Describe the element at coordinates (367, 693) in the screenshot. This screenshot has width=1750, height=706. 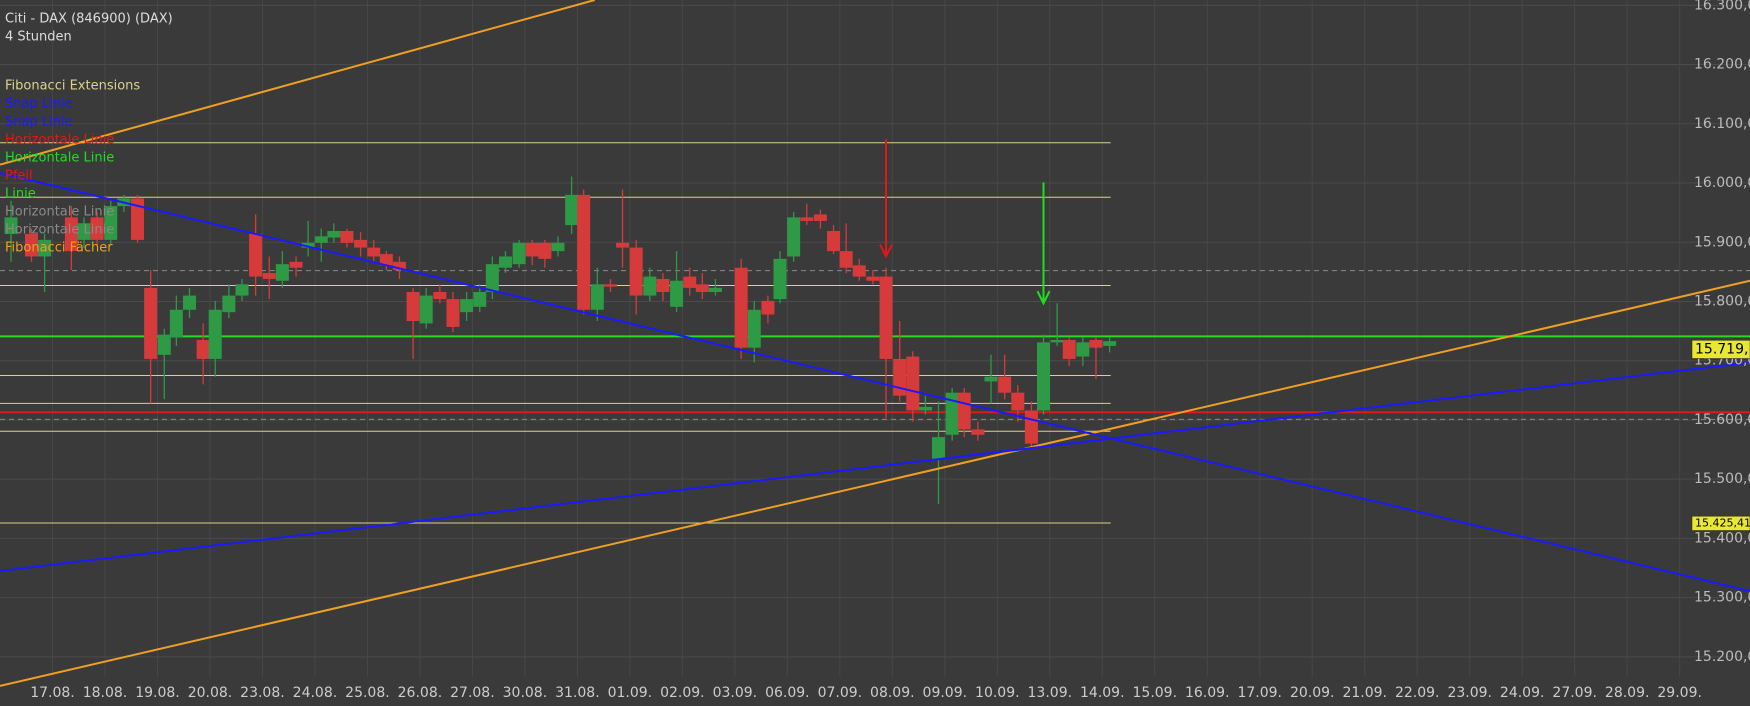
I see `x-tick-label: 25.08.` at that location.